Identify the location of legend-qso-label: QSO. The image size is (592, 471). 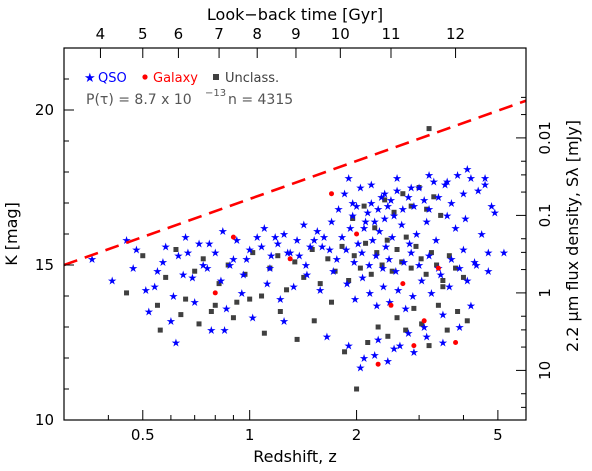
(112, 78).